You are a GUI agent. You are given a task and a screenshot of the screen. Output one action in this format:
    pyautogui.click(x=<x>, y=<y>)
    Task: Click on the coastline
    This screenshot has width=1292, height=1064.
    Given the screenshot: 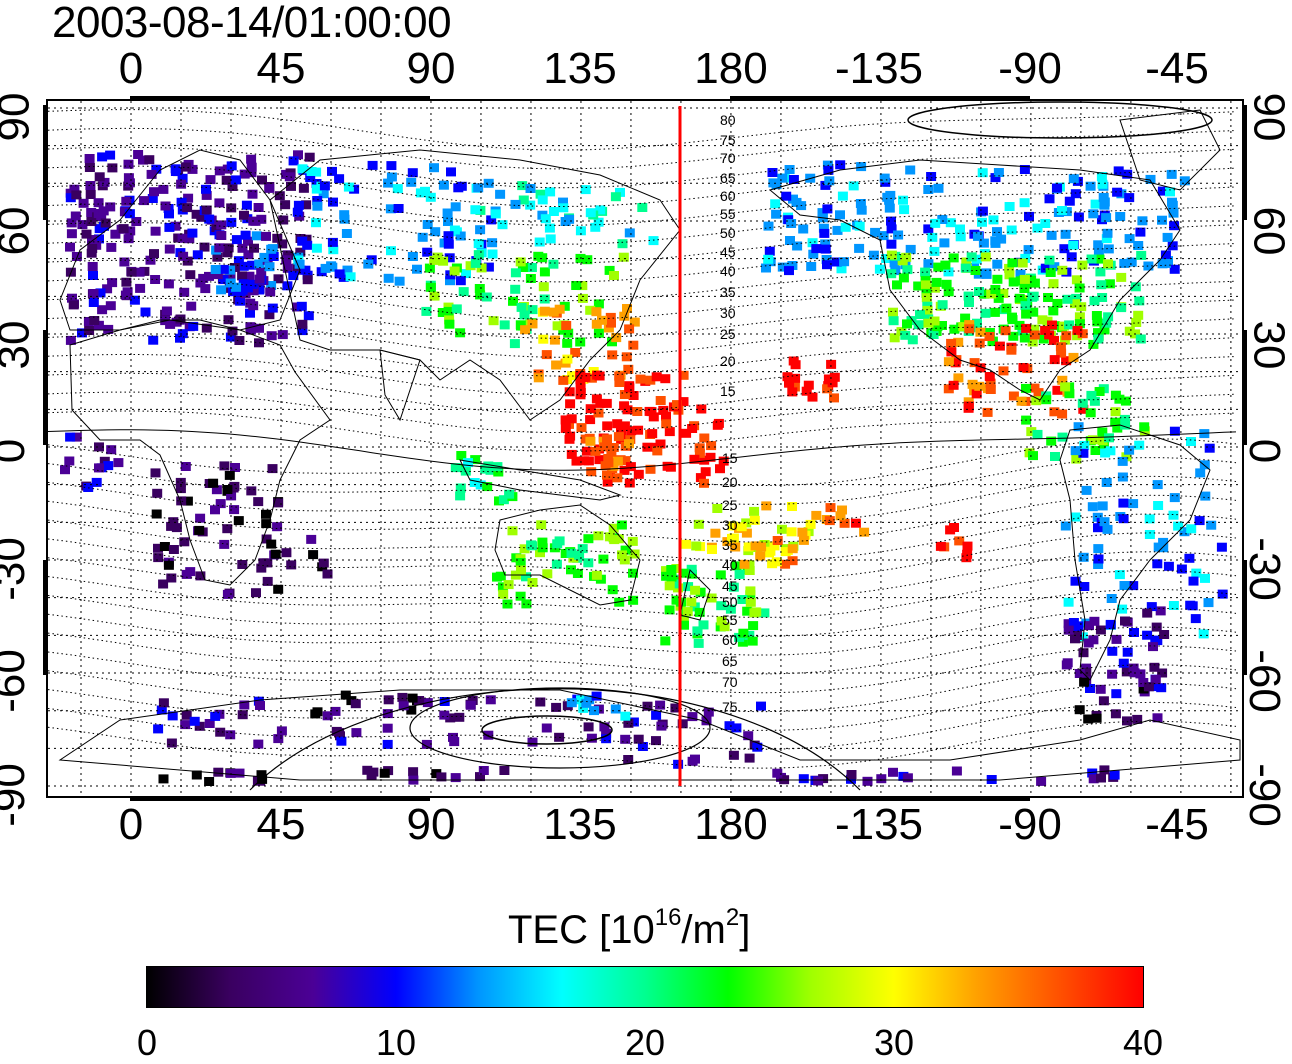 What is the action you would take?
    pyautogui.click(x=567, y=555)
    